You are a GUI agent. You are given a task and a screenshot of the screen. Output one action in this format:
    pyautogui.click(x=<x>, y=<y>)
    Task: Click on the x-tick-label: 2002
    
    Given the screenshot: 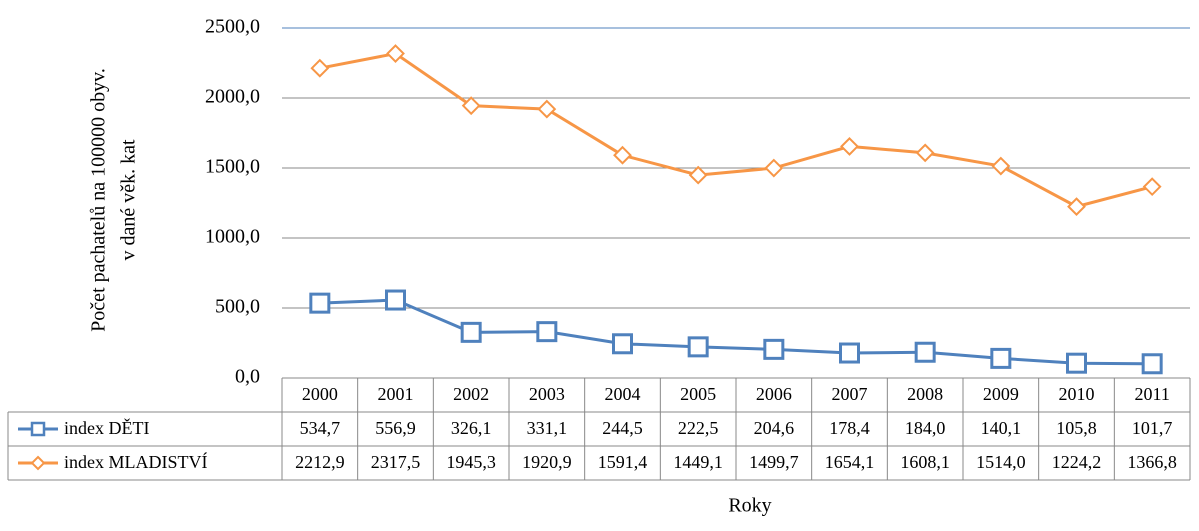 What is the action you would take?
    pyautogui.click(x=471, y=394)
    